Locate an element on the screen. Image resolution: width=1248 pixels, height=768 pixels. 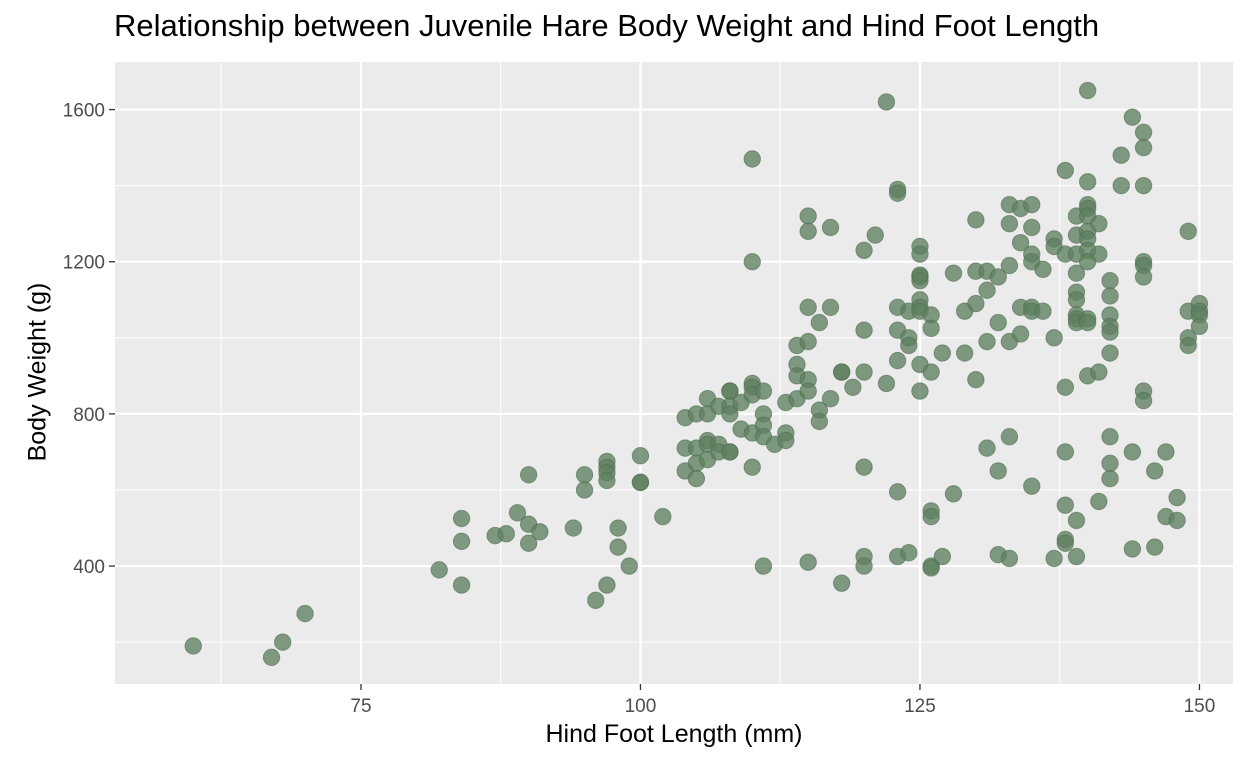
x-tick-label: 150 is located at coordinates (1200, 706).